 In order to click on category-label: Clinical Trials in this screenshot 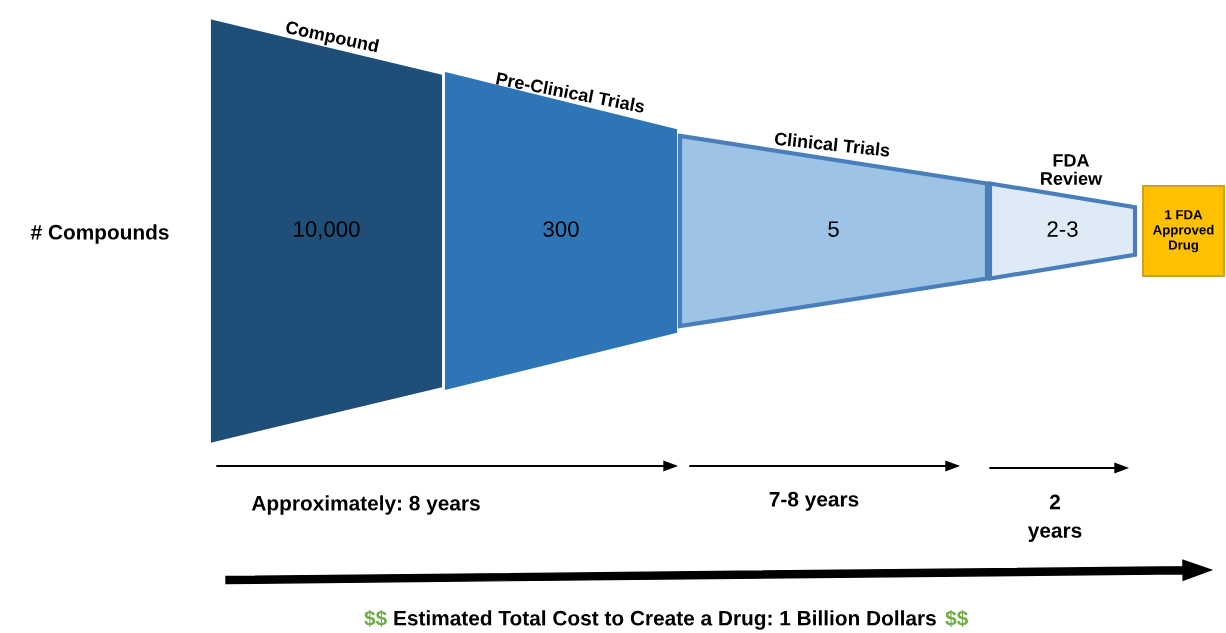, I will do `click(832, 144)`.